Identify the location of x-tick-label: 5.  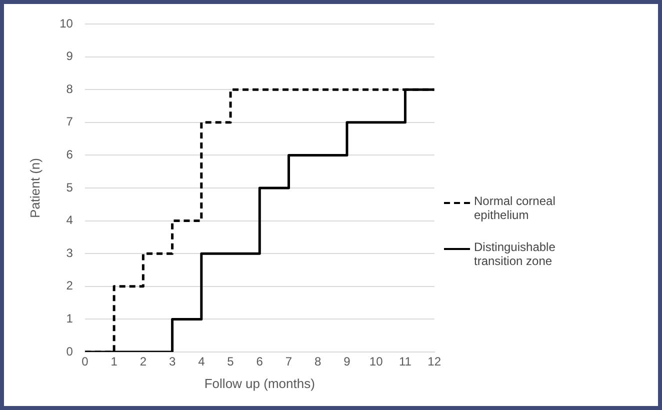
(230, 361).